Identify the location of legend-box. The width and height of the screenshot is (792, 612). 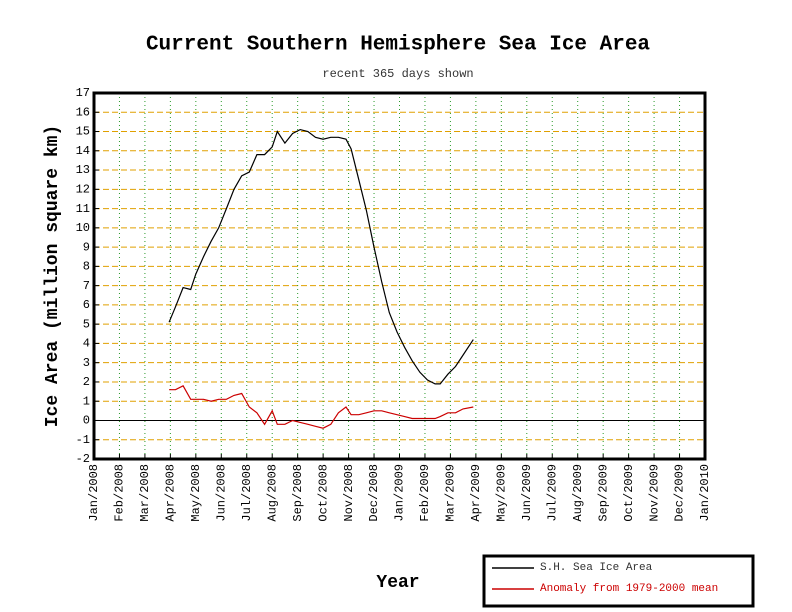
(618, 581).